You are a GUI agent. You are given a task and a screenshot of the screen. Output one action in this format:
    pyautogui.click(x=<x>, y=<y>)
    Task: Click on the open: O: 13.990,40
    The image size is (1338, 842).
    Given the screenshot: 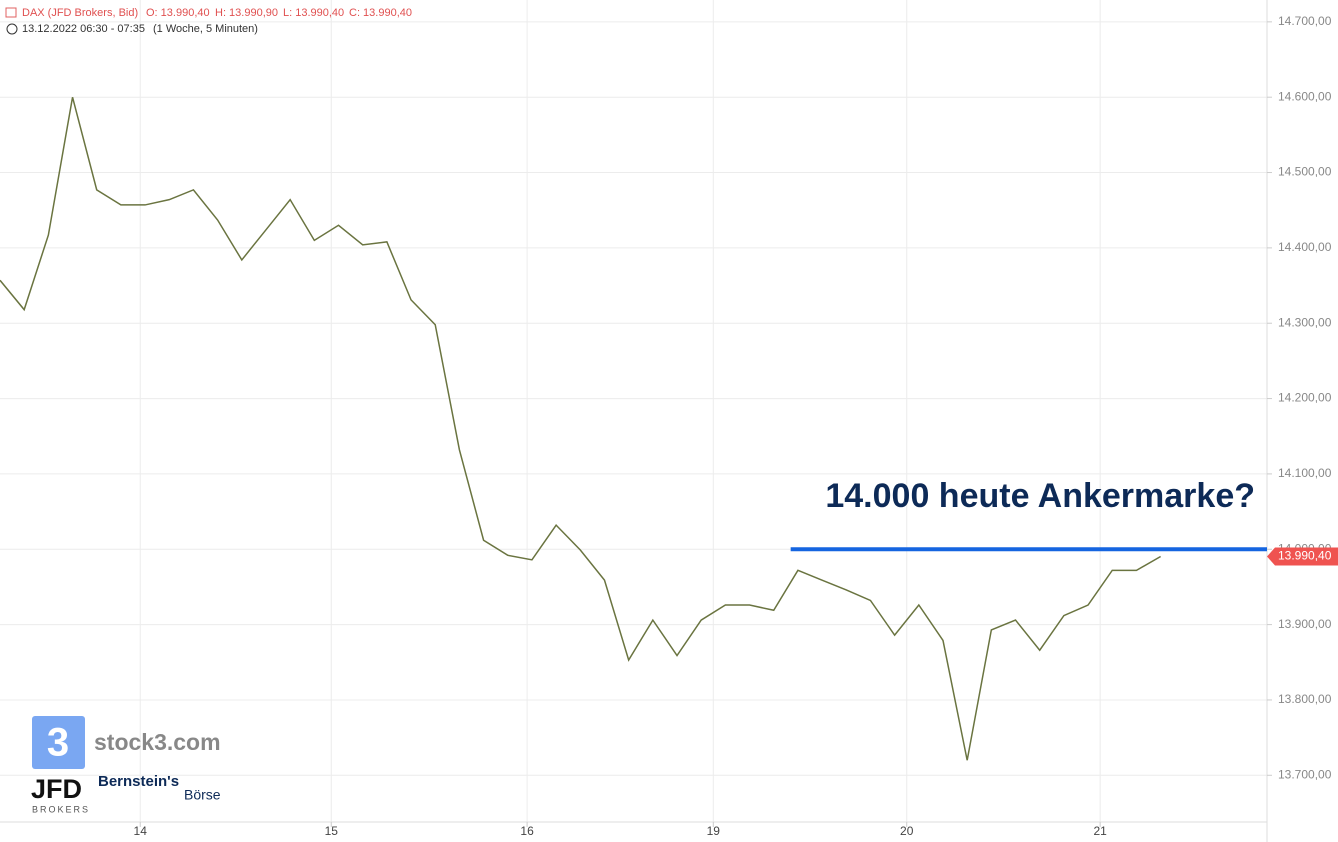 What is the action you would take?
    pyautogui.click(x=178, y=13)
    